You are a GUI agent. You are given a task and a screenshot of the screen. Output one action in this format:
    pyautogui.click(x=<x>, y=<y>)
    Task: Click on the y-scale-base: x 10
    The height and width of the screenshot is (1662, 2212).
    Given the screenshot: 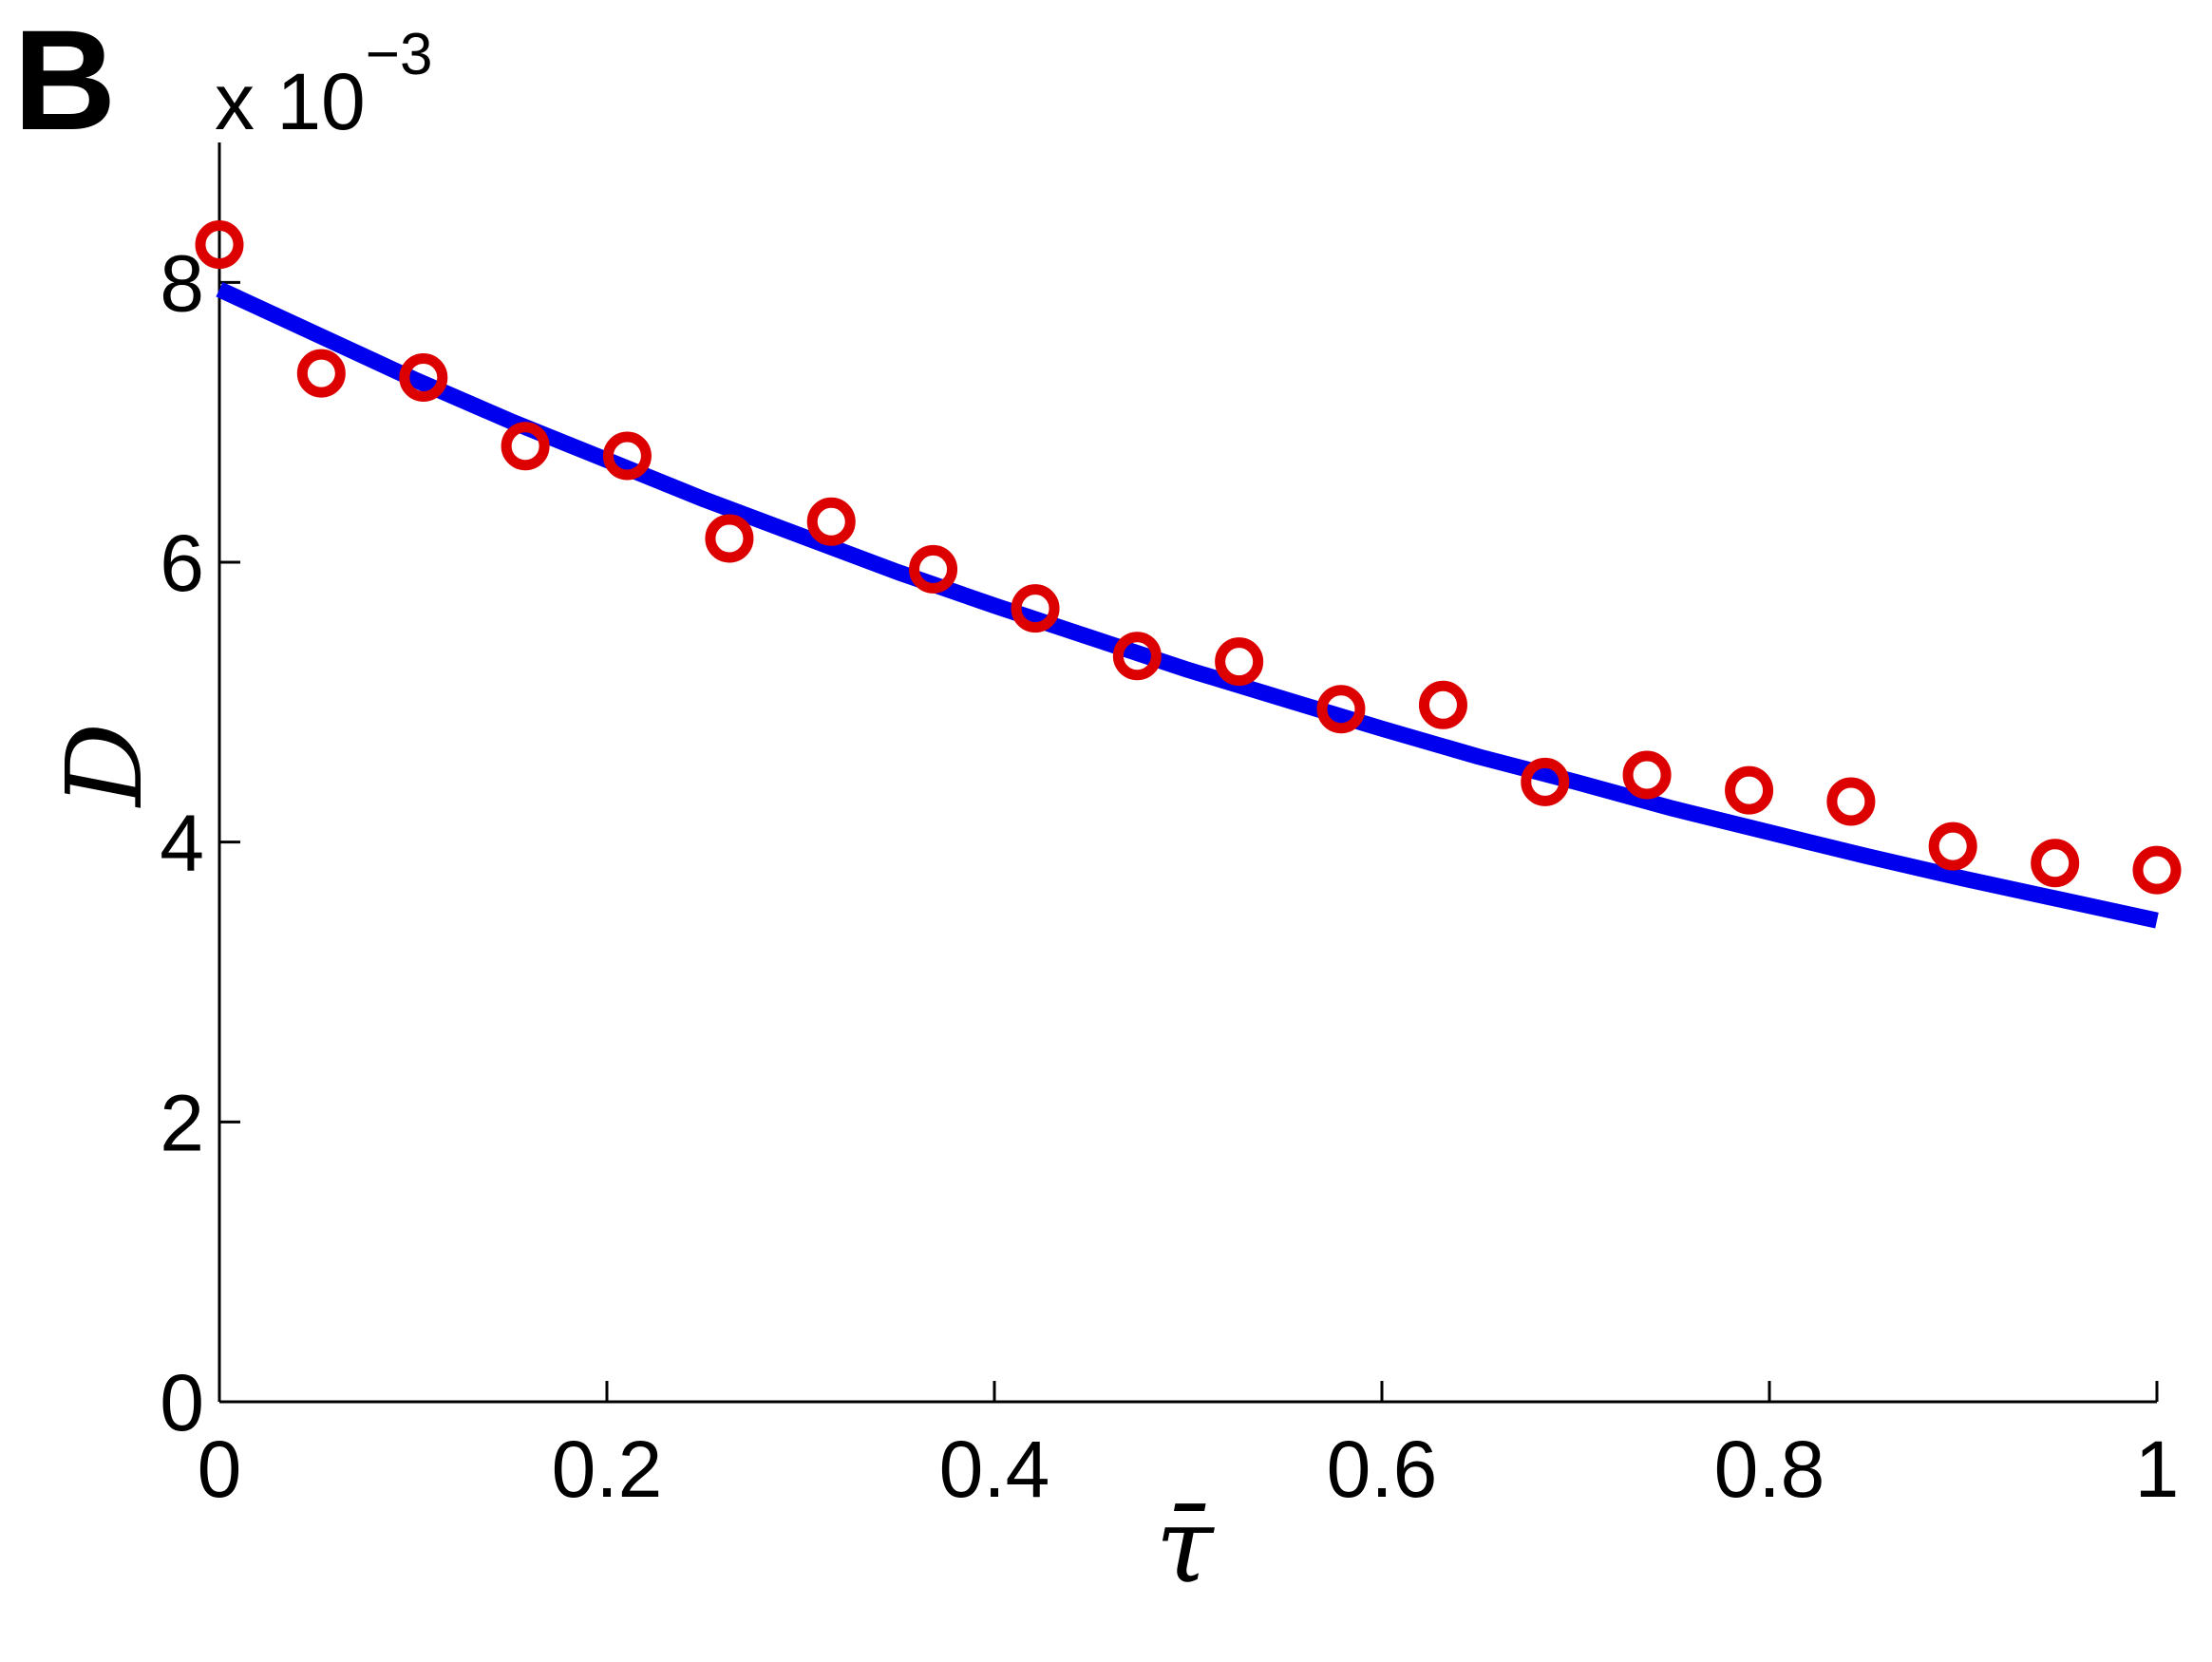 What is the action you would take?
    pyautogui.click(x=290, y=101)
    